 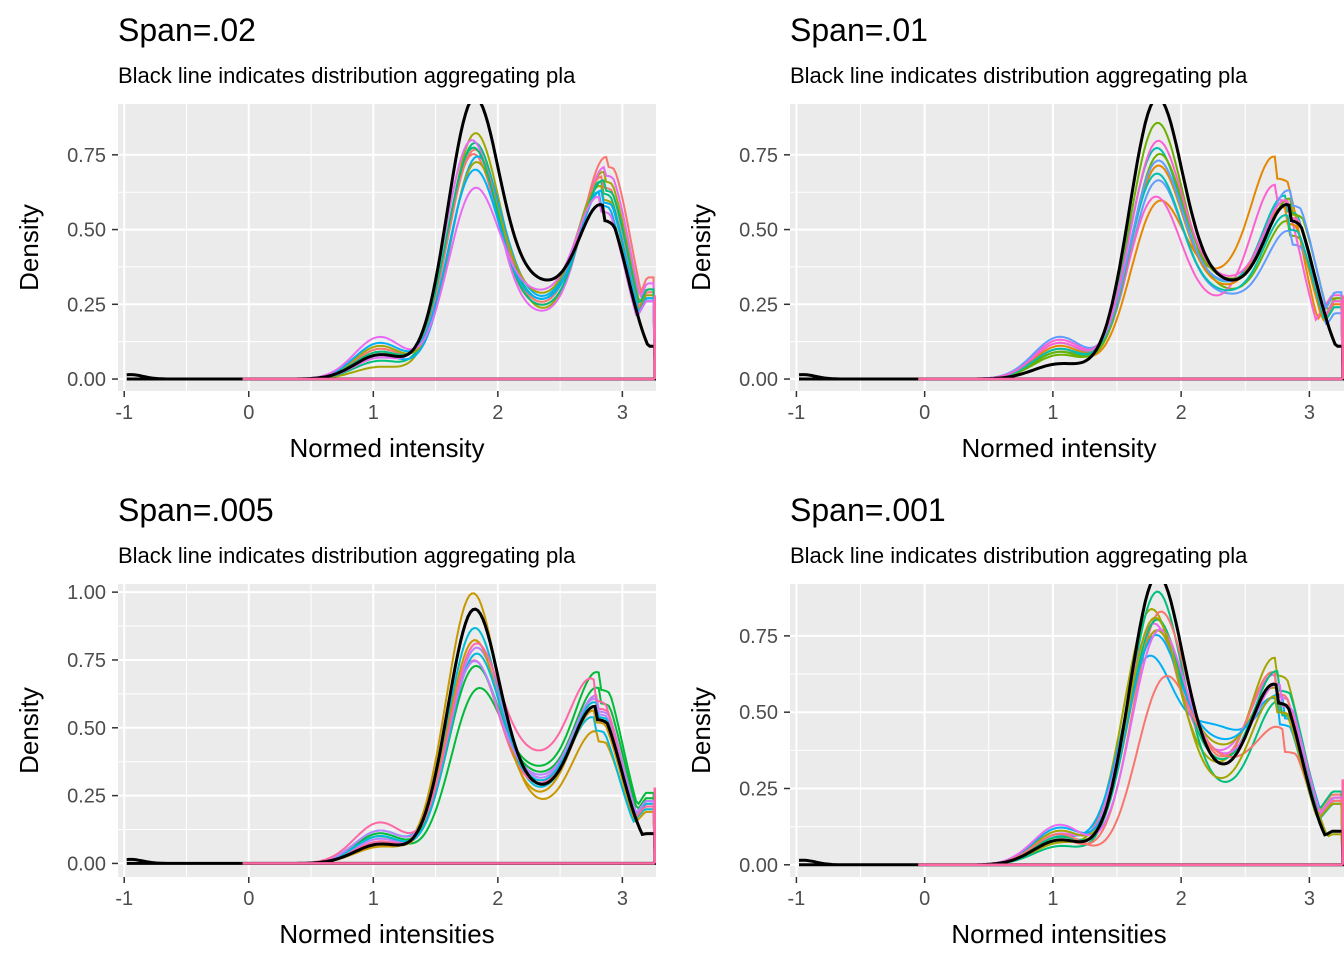 I want to click on panel-background, so click(x=387, y=730).